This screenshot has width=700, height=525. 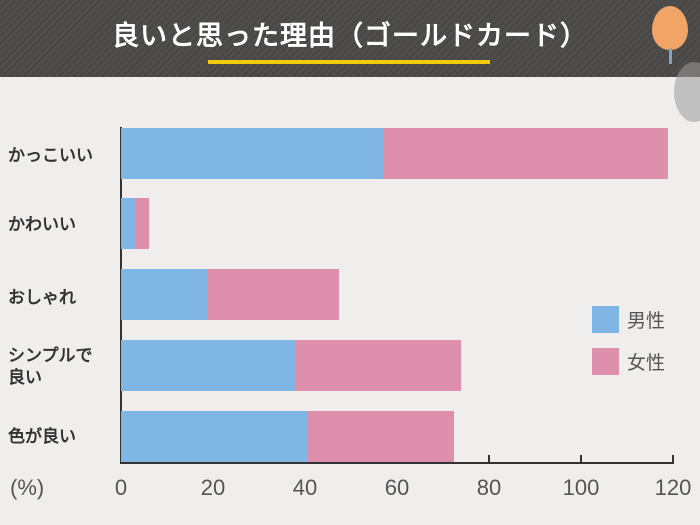 I want to click on chart-title: 良いと思った理由（ゴールドカード）, so click(x=350, y=36).